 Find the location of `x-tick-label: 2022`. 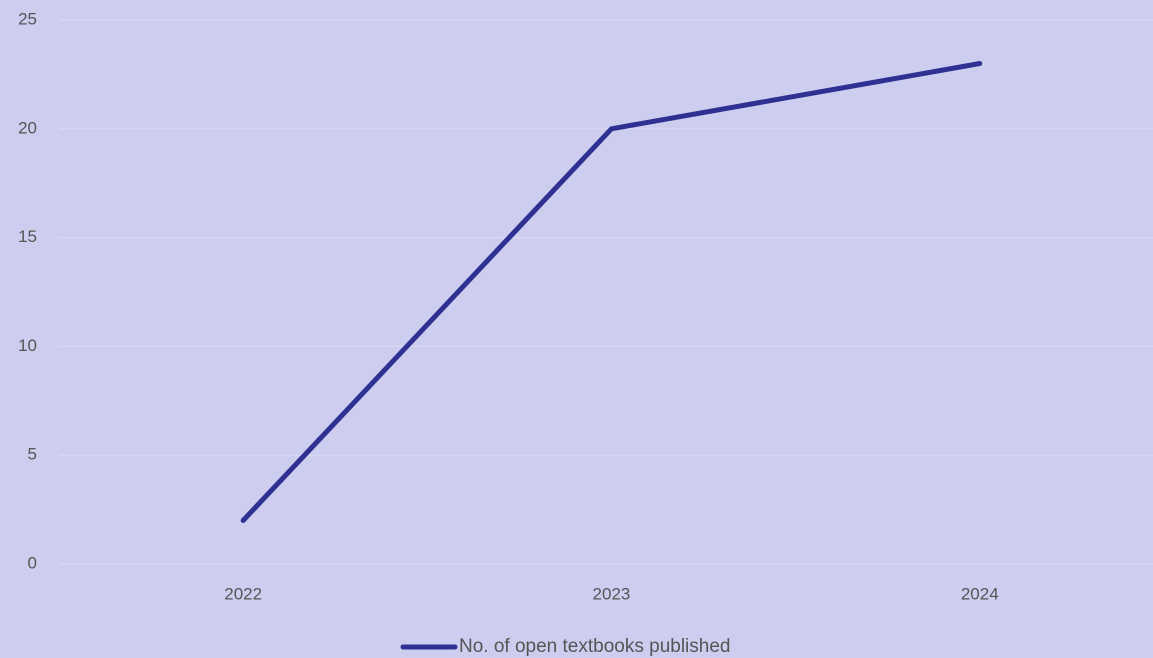

x-tick-label: 2022 is located at coordinates (243, 593).